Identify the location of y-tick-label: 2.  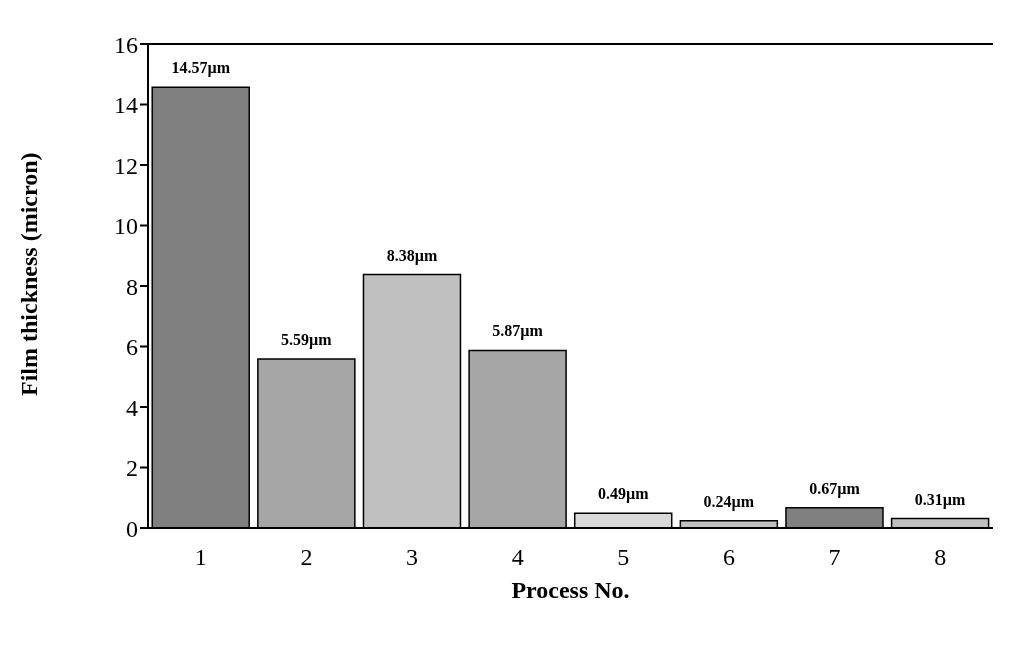
(132, 468).